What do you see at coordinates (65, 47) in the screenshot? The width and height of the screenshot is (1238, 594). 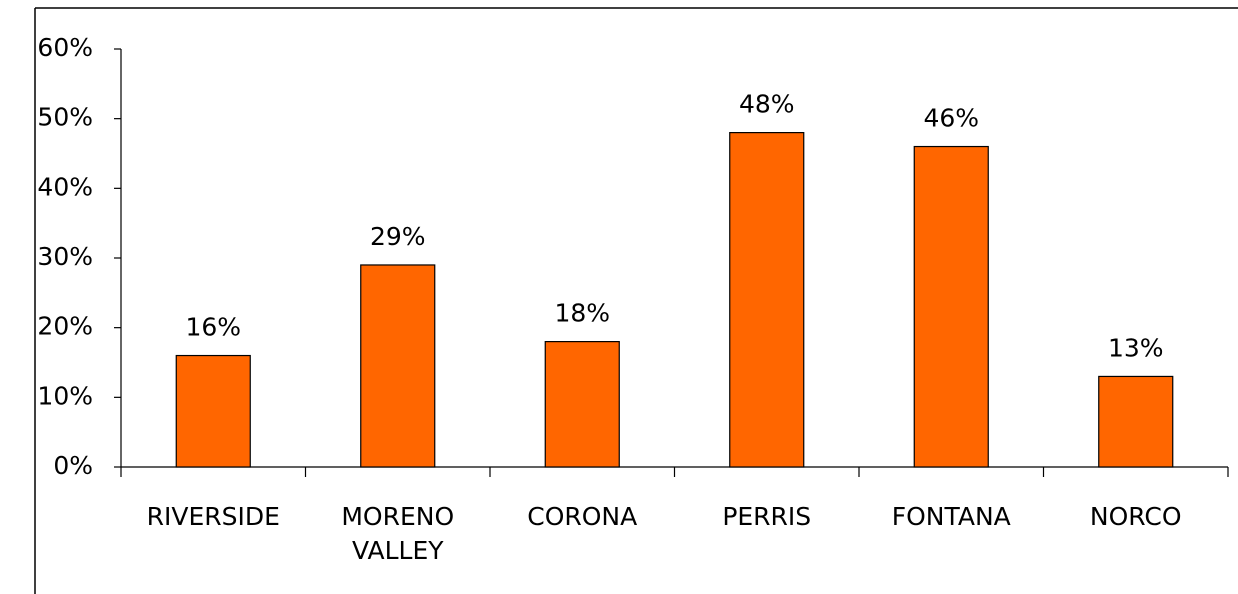 I see `y-tick-label: 60%` at bounding box center [65, 47].